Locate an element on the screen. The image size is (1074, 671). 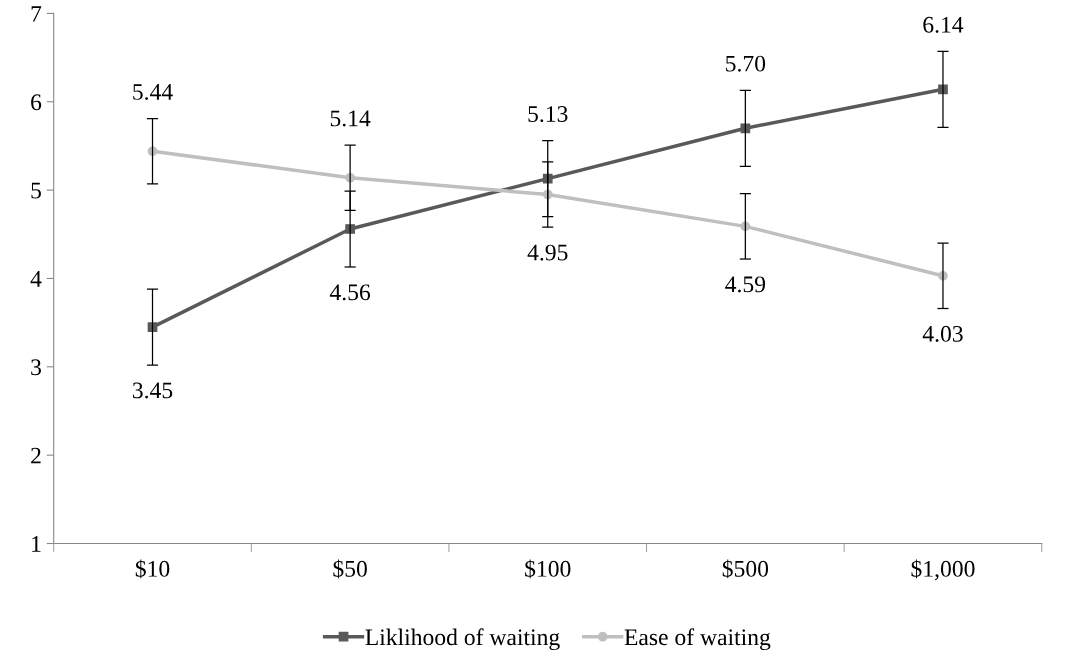
x-tick-label: $1,000 is located at coordinates (943, 570).